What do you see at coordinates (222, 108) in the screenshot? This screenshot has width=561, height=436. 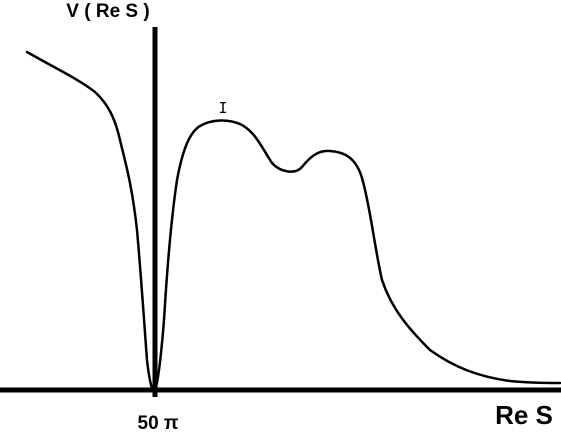 I see `peak-marker: I` at bounding box center [222, 108].